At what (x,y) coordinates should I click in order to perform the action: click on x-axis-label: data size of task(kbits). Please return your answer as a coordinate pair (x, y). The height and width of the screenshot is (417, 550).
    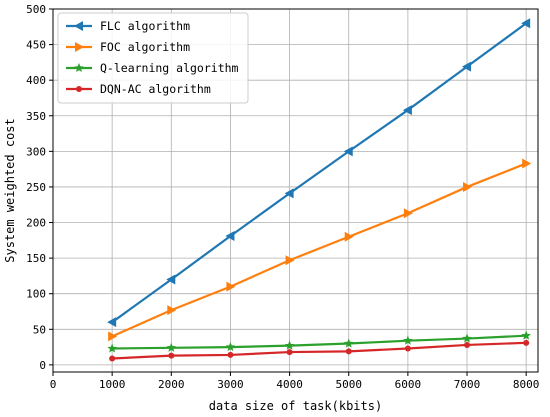
    Looking at the image, I should click on (295, 406).